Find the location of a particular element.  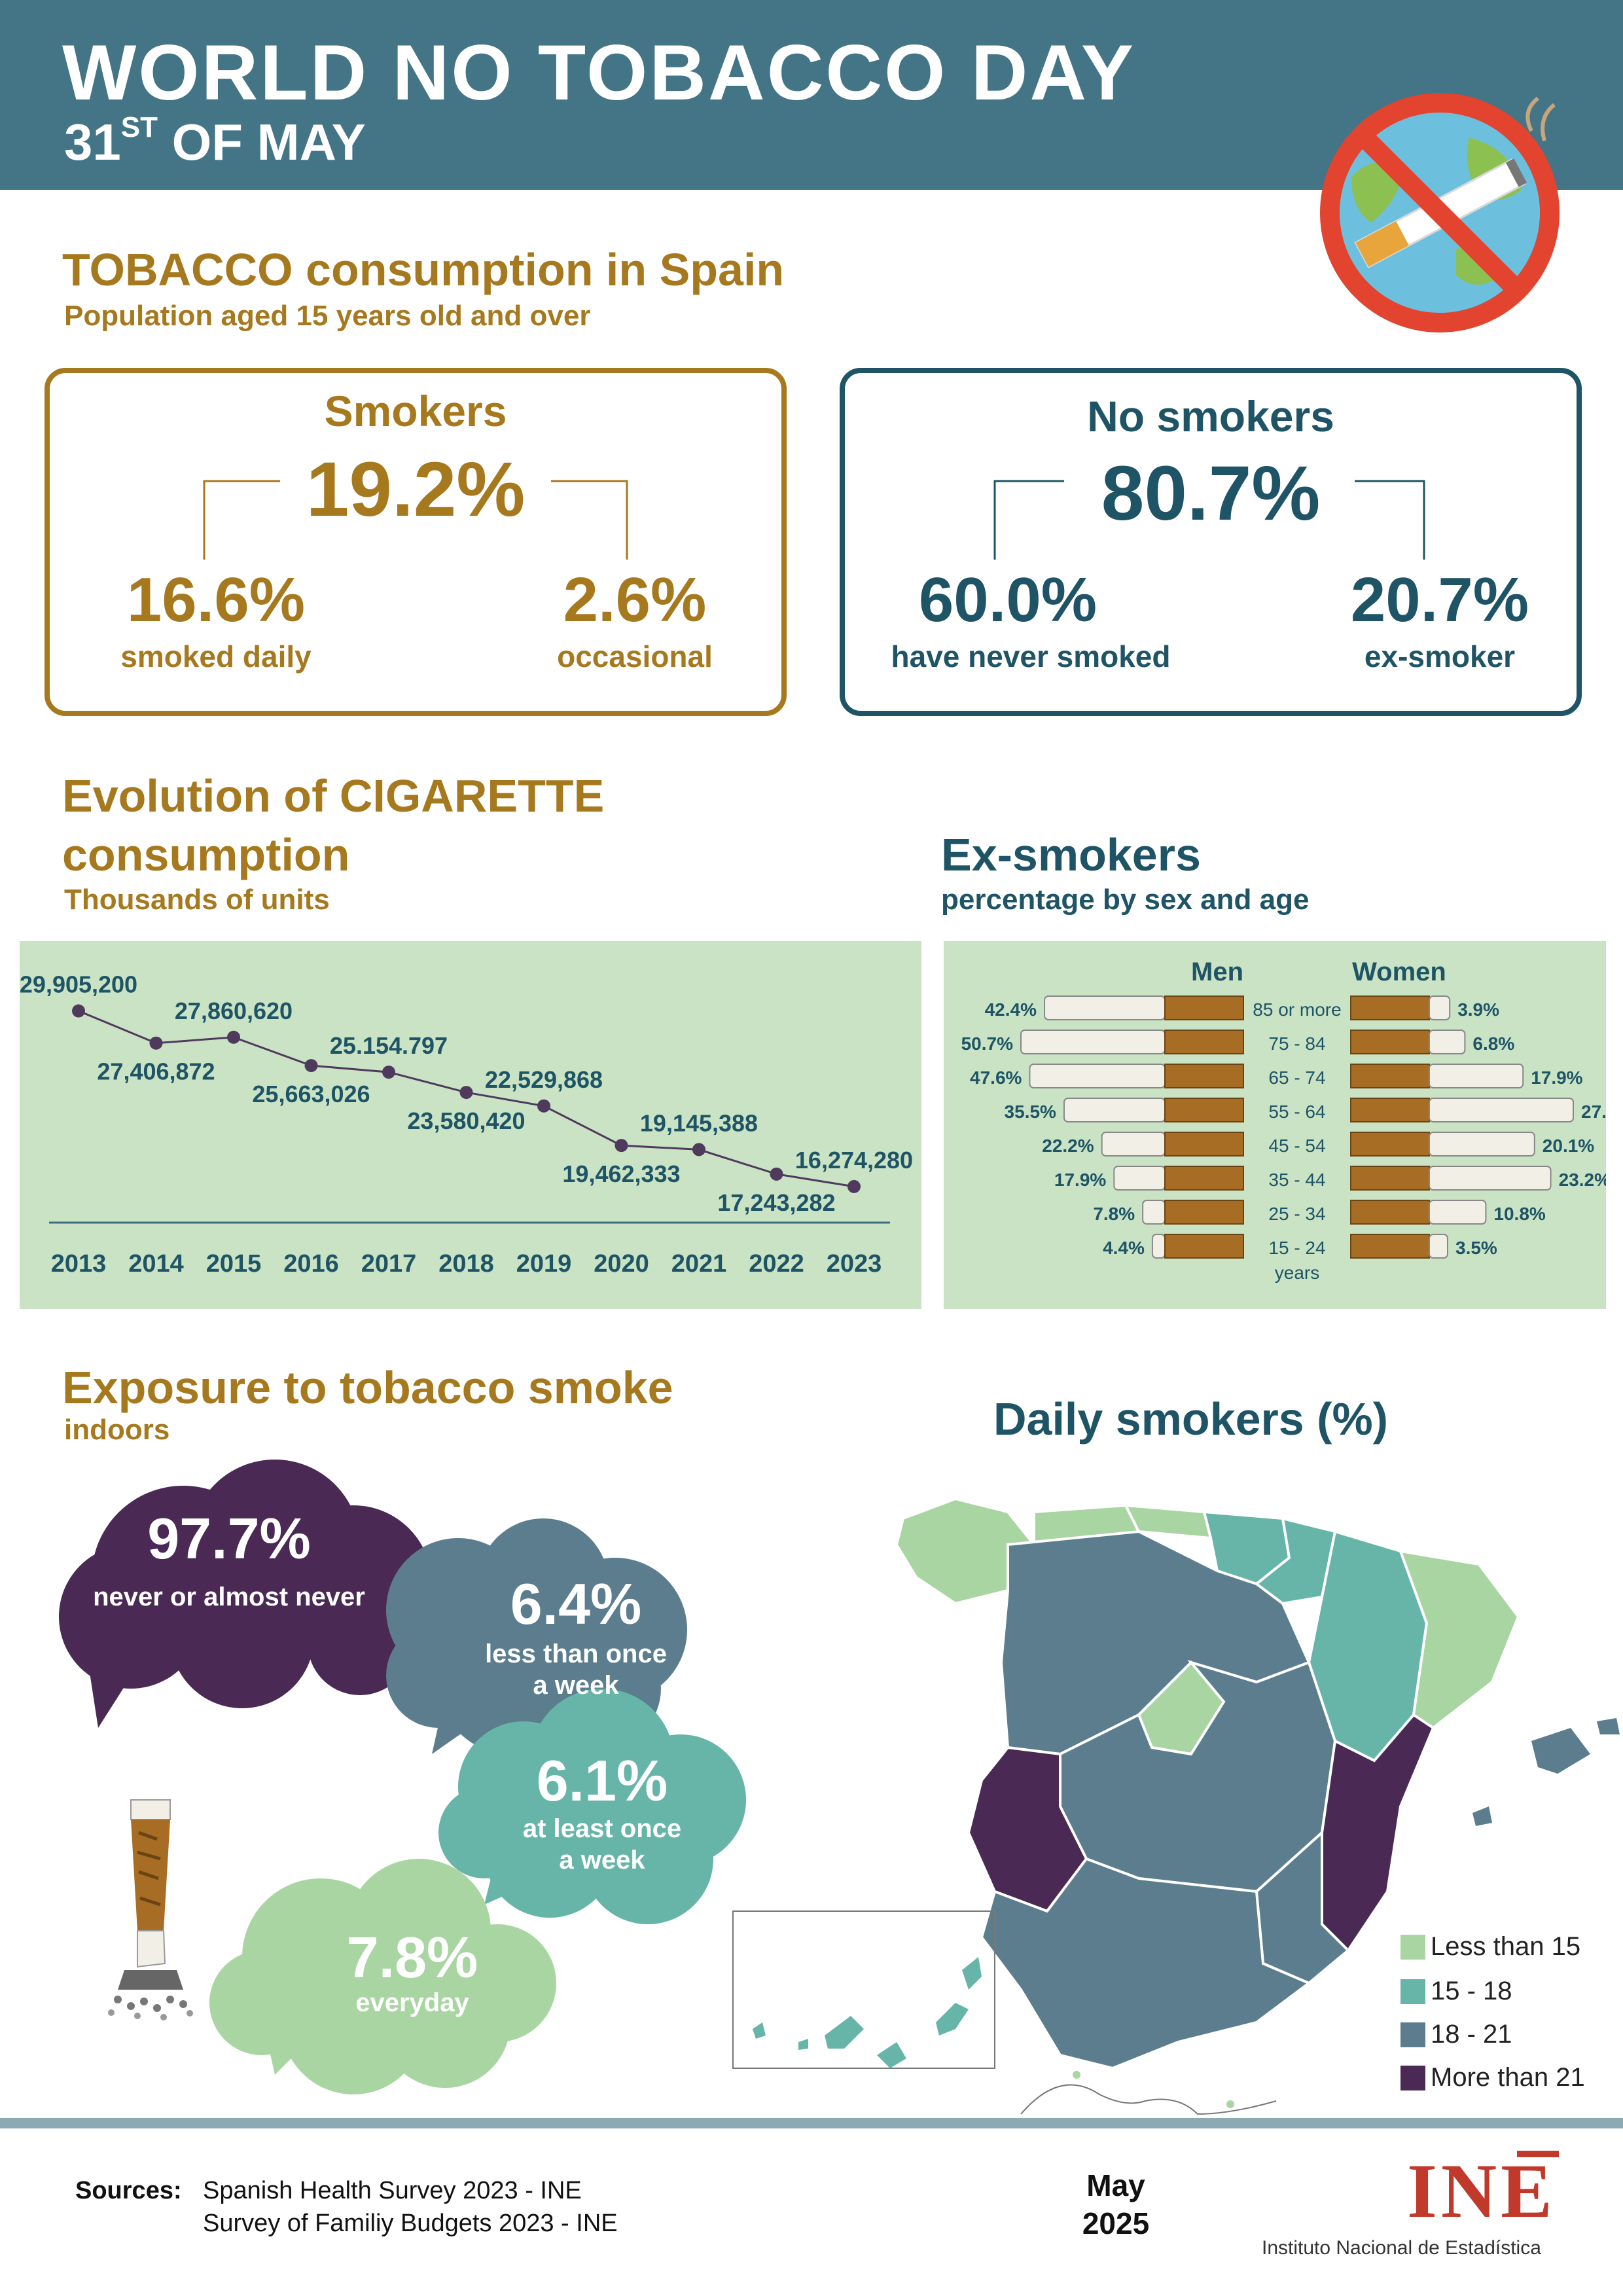

legend-label-high: More than 21 is located at coordinates (1508, 2077).